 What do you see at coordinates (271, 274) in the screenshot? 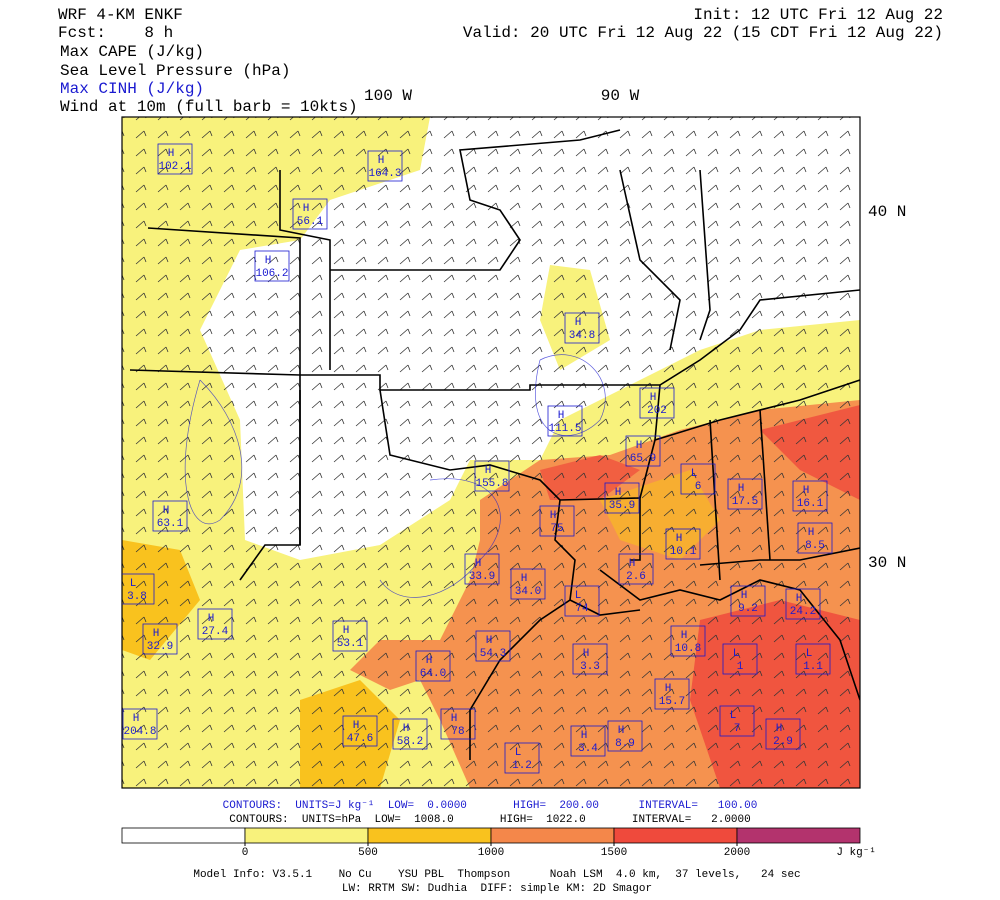
I see `center-value: 106.2` at bounding box center [271, 274].